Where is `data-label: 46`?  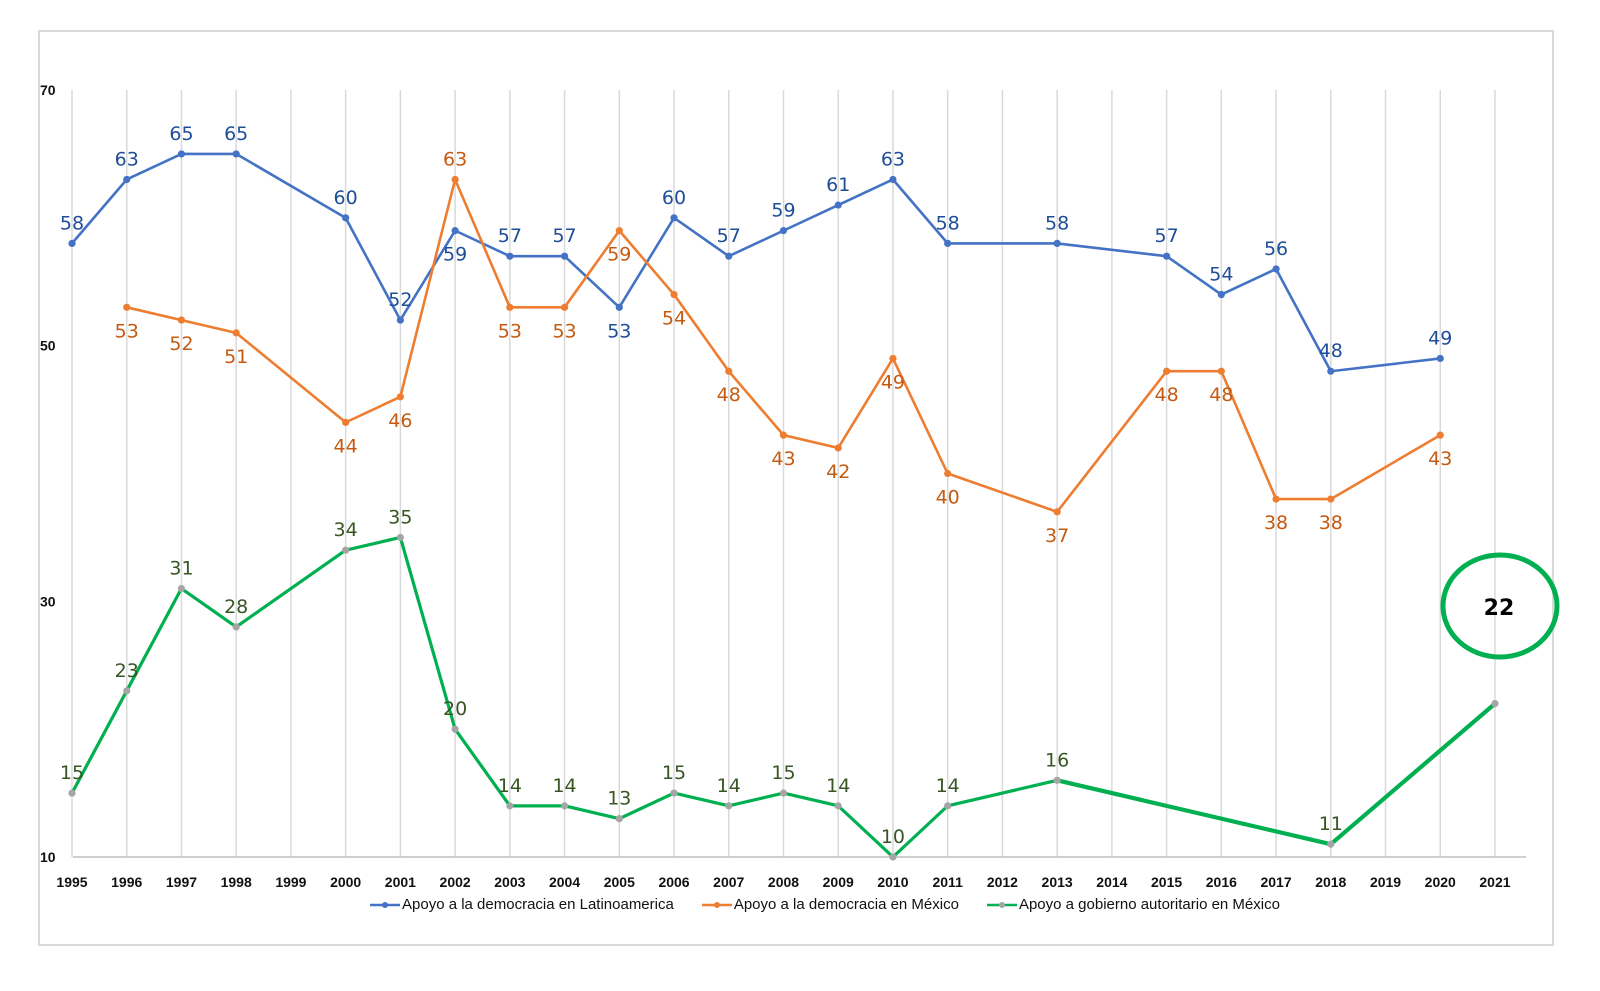
data-label: 46 is located at coordinates (400, 421).